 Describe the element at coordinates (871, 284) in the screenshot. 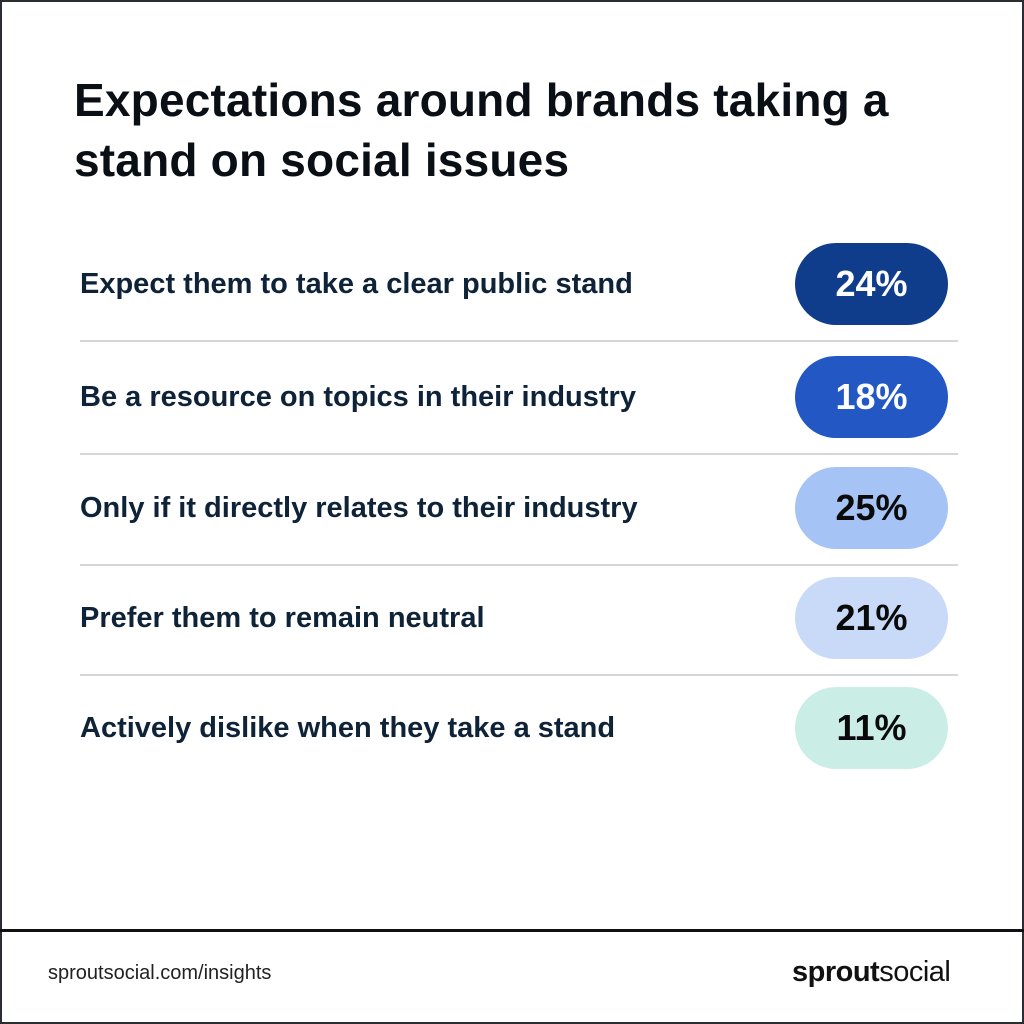

I see `value-pill: 24%` at that location.